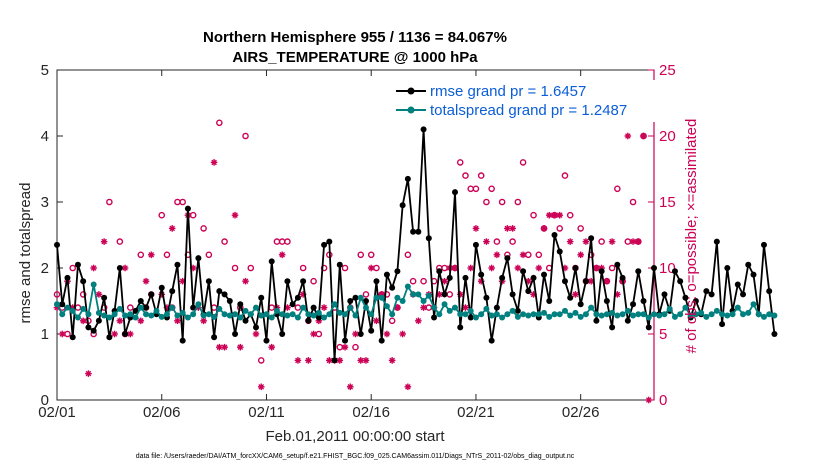 The height and width of the screenshot is (470, 830). I want to click on x-tick-label: 02/21, so click(476, 412).